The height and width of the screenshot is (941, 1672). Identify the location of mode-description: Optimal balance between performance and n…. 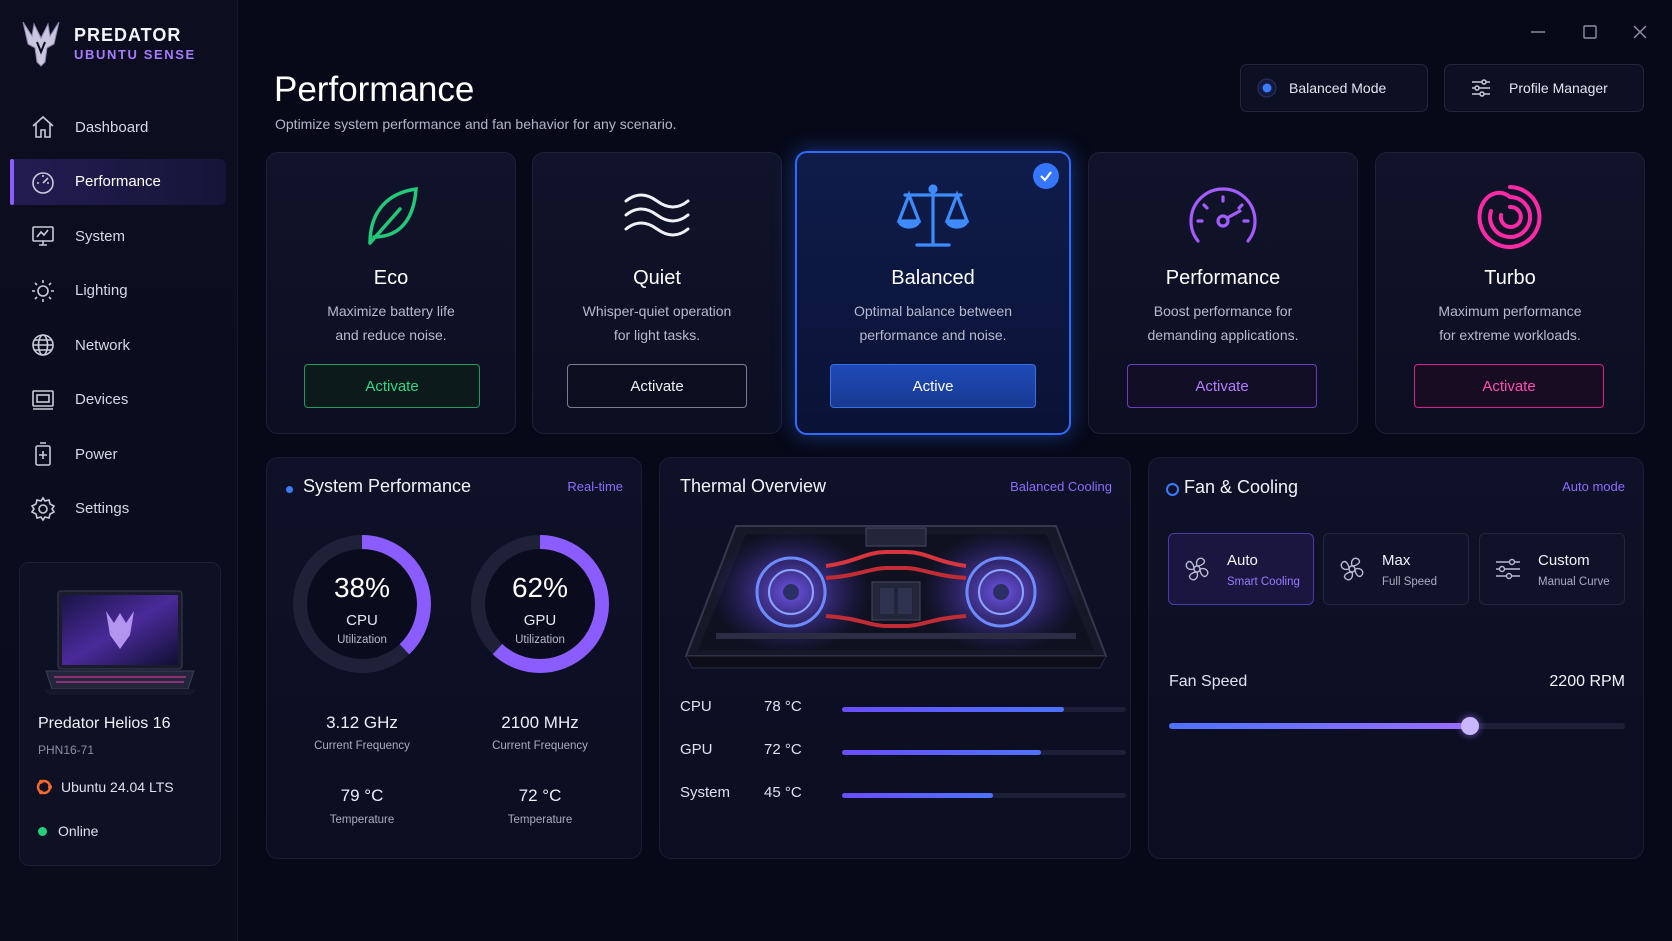
(933, 323).